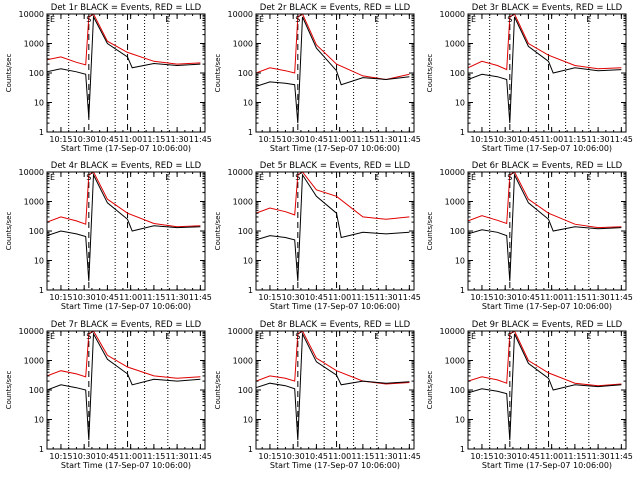 This screenshot has width=640, height=480. What do you see at coordinates (126, 325) in the screenshot?
I see `panel-title: Det 7r BLACK = Events, RED = LLD` at bounding box center [126, 325].